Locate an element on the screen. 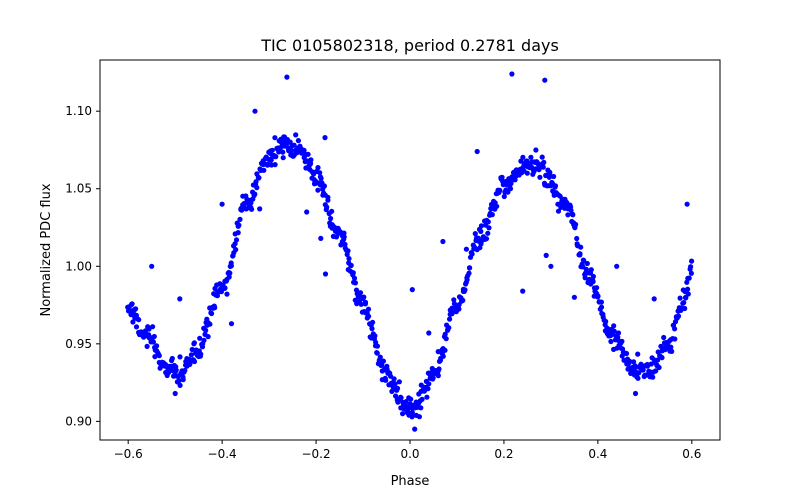  y-tick-label: 1.00 is located at coordinates (78, 266).